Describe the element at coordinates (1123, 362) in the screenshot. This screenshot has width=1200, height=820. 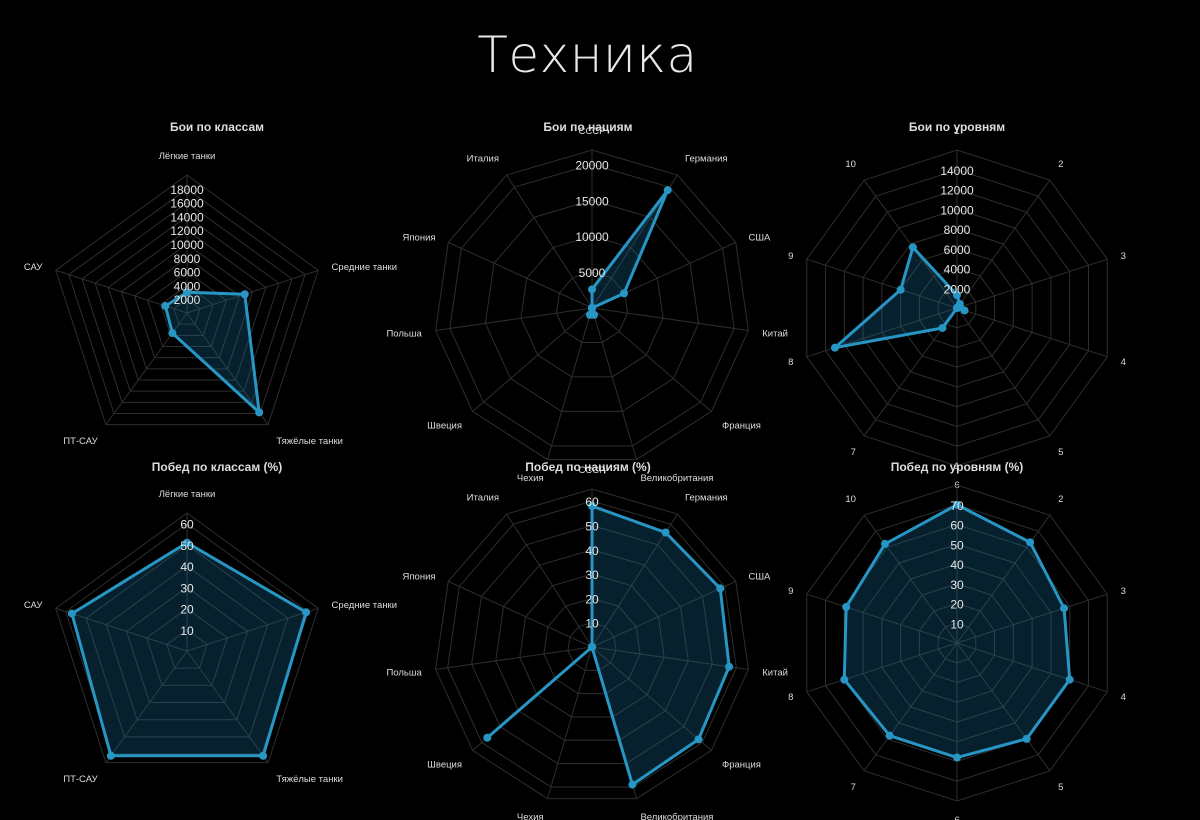
I see `category-label: 4` at that location.